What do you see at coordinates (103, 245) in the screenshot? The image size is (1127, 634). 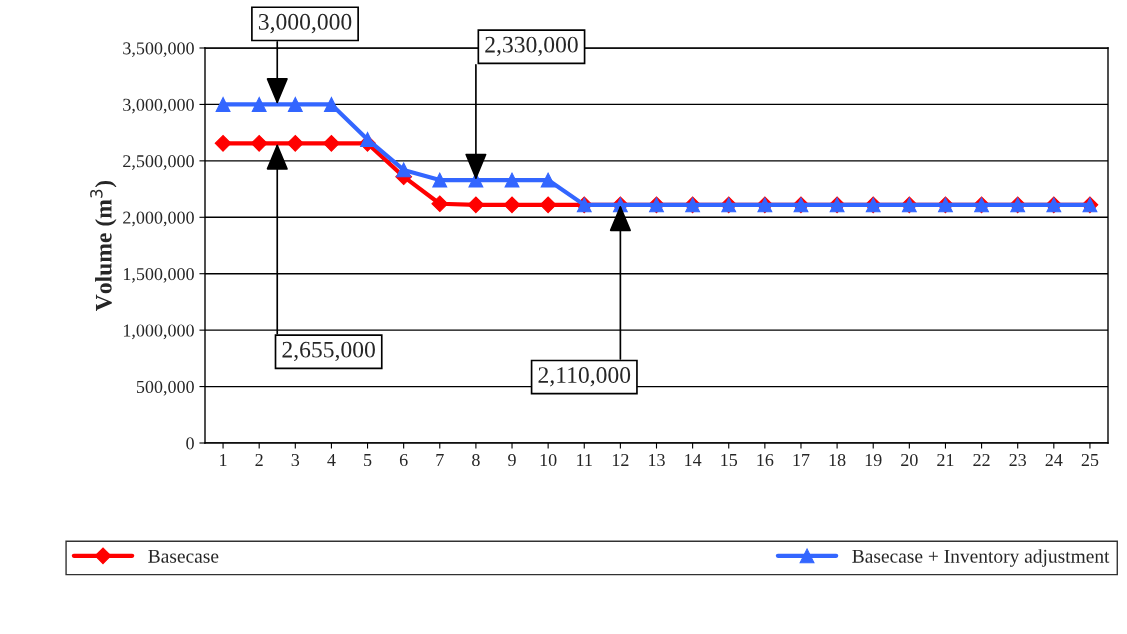 I see `y-axis-title: Volume (m$^{3}$)` at bounding box center [103, 245].